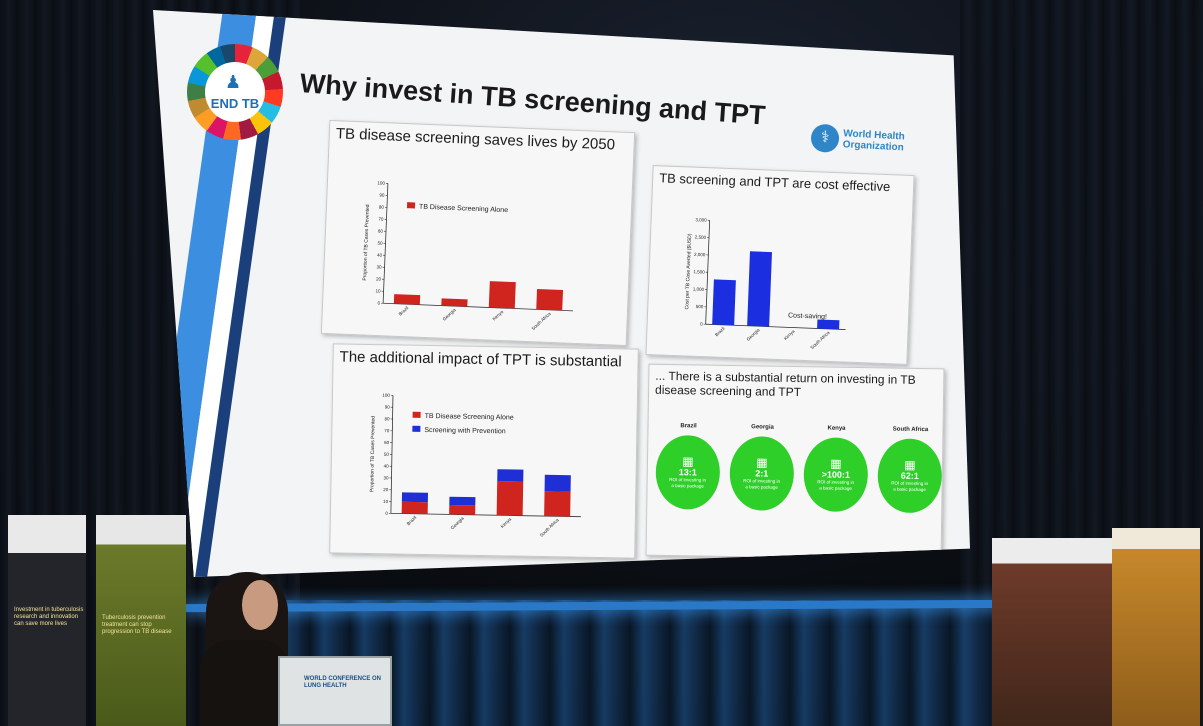 This screenshot has height=726, width=1203. I want to click on roi-value: 62:1, so click(909, 475).